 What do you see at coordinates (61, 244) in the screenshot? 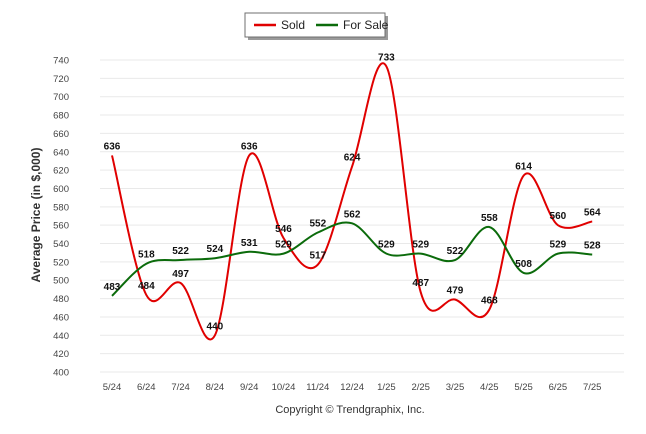
I see `y-tick-label: 540` at bounding box center [61, 244].